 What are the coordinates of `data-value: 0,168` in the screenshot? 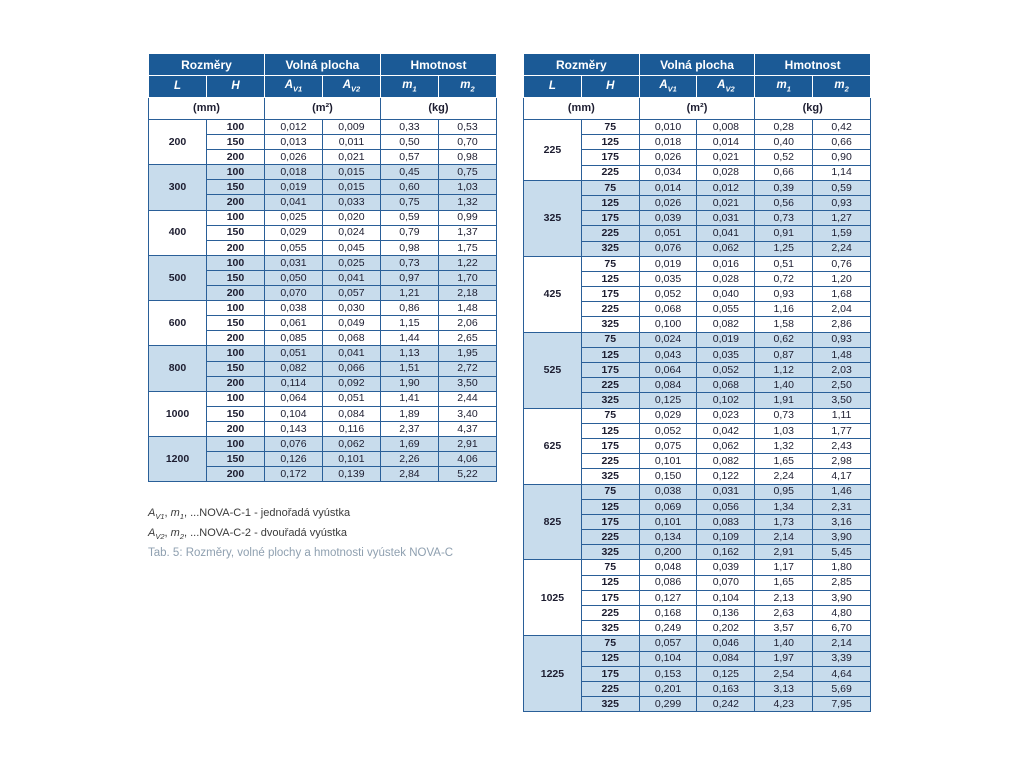 It's located at (668, 613).